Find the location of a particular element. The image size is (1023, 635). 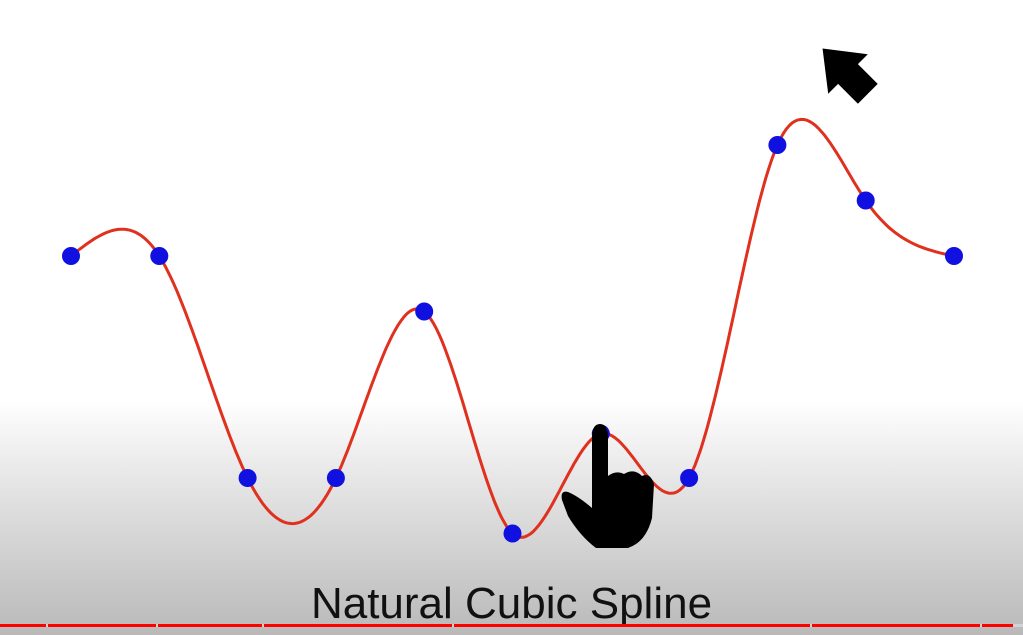

caption-title: Natural Cubic Spline is located at coordinates (511, 603).